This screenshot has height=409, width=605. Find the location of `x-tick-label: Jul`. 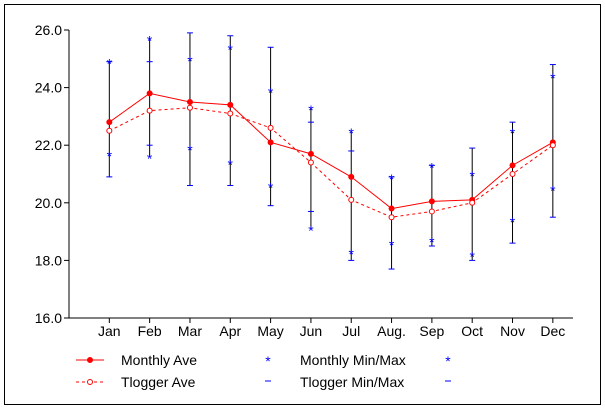

x-tick-label: Jul is located at coordinates (351, 331).